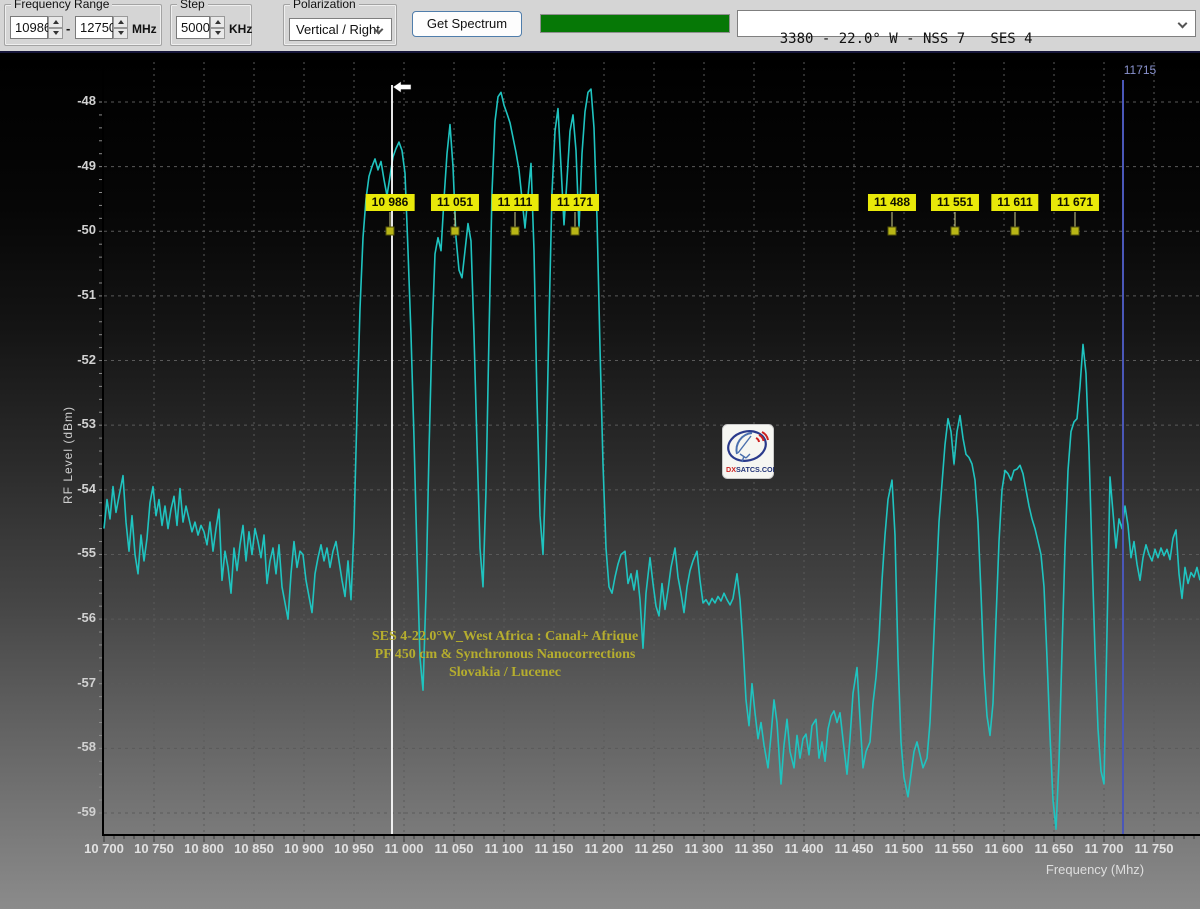  What do you see at coordinates (1104, 848) in the screenshot?
I see `x-tick-label: 11 700` at bounding box center [1104, 848].